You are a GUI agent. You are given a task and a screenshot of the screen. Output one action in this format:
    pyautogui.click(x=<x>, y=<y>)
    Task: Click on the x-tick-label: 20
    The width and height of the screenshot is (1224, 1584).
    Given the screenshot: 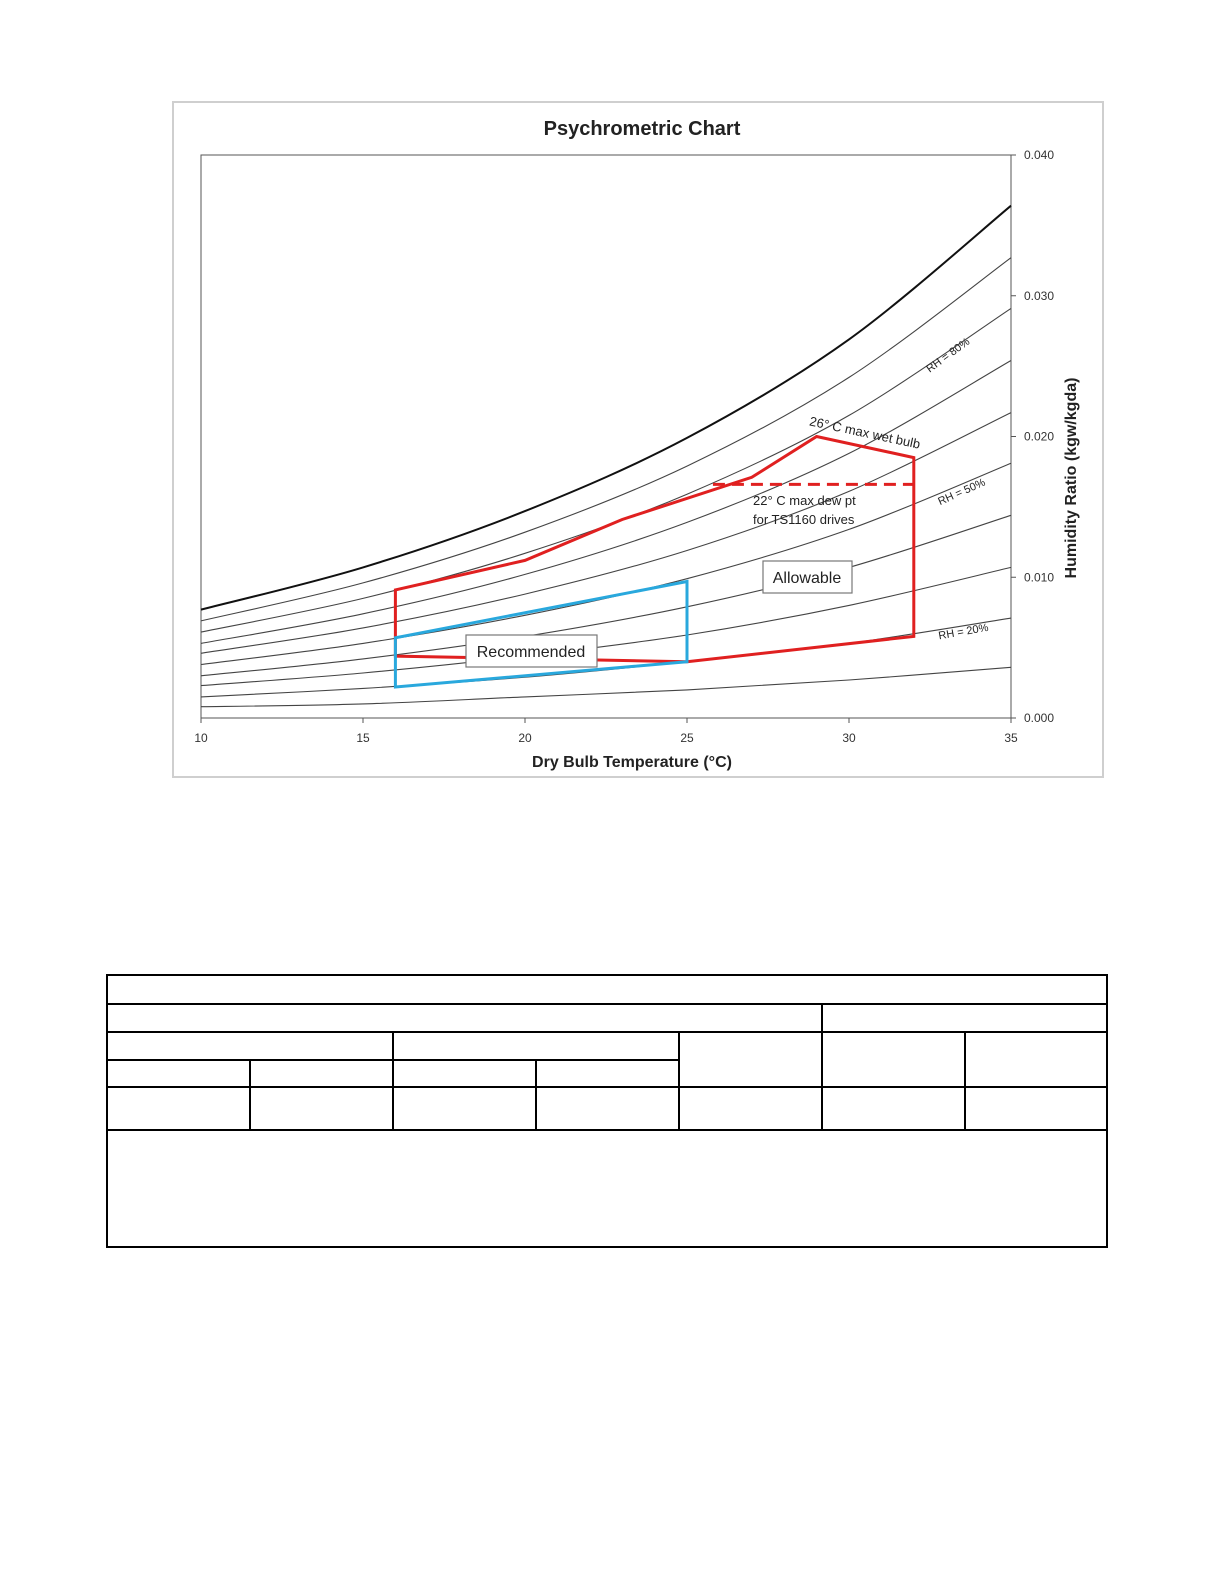 What is the action you would take?
    pyautogui.click(x=525, y=738)
    